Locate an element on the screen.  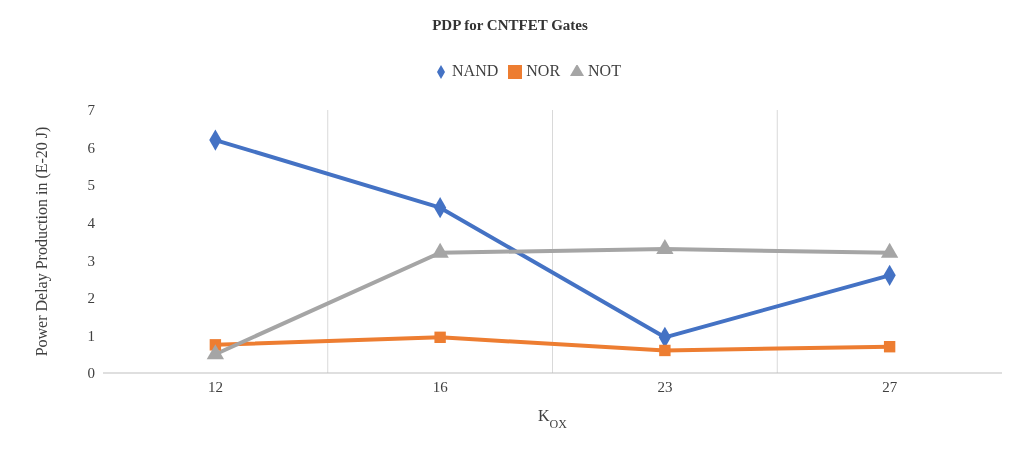
y-tick-label: 4 is located at coordinates (91, 223).